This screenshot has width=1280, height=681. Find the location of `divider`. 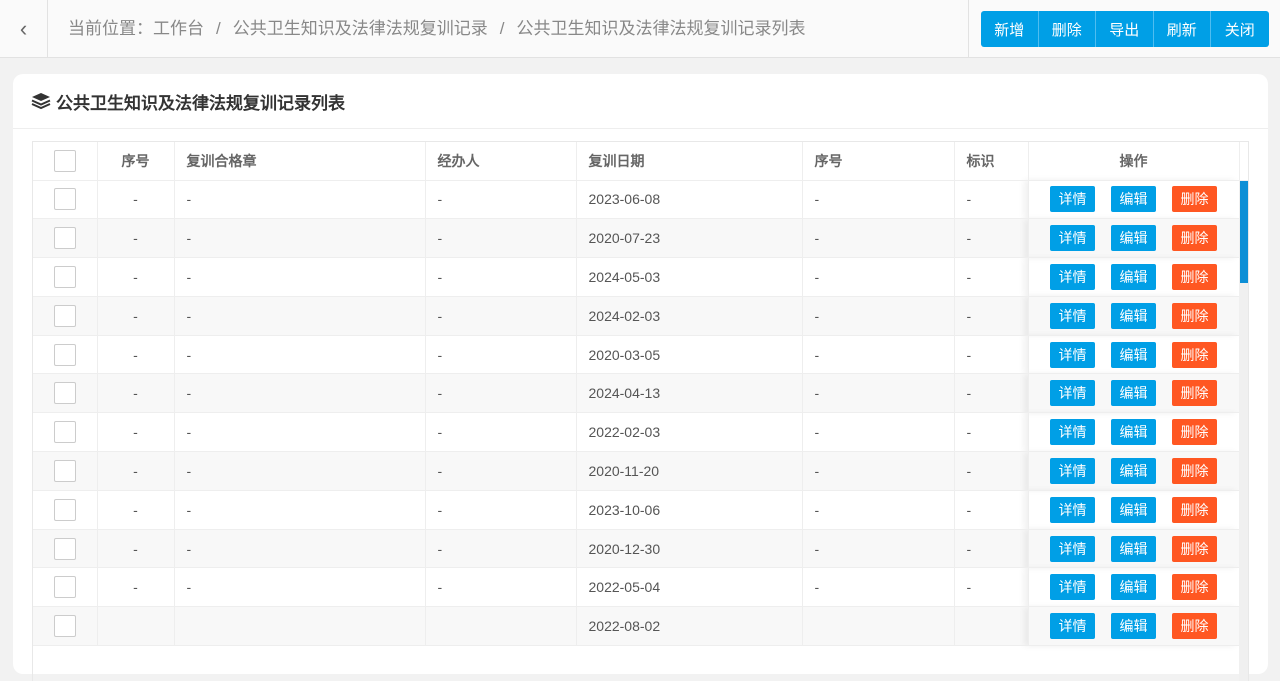

divider is located at coordinates (968, 28).